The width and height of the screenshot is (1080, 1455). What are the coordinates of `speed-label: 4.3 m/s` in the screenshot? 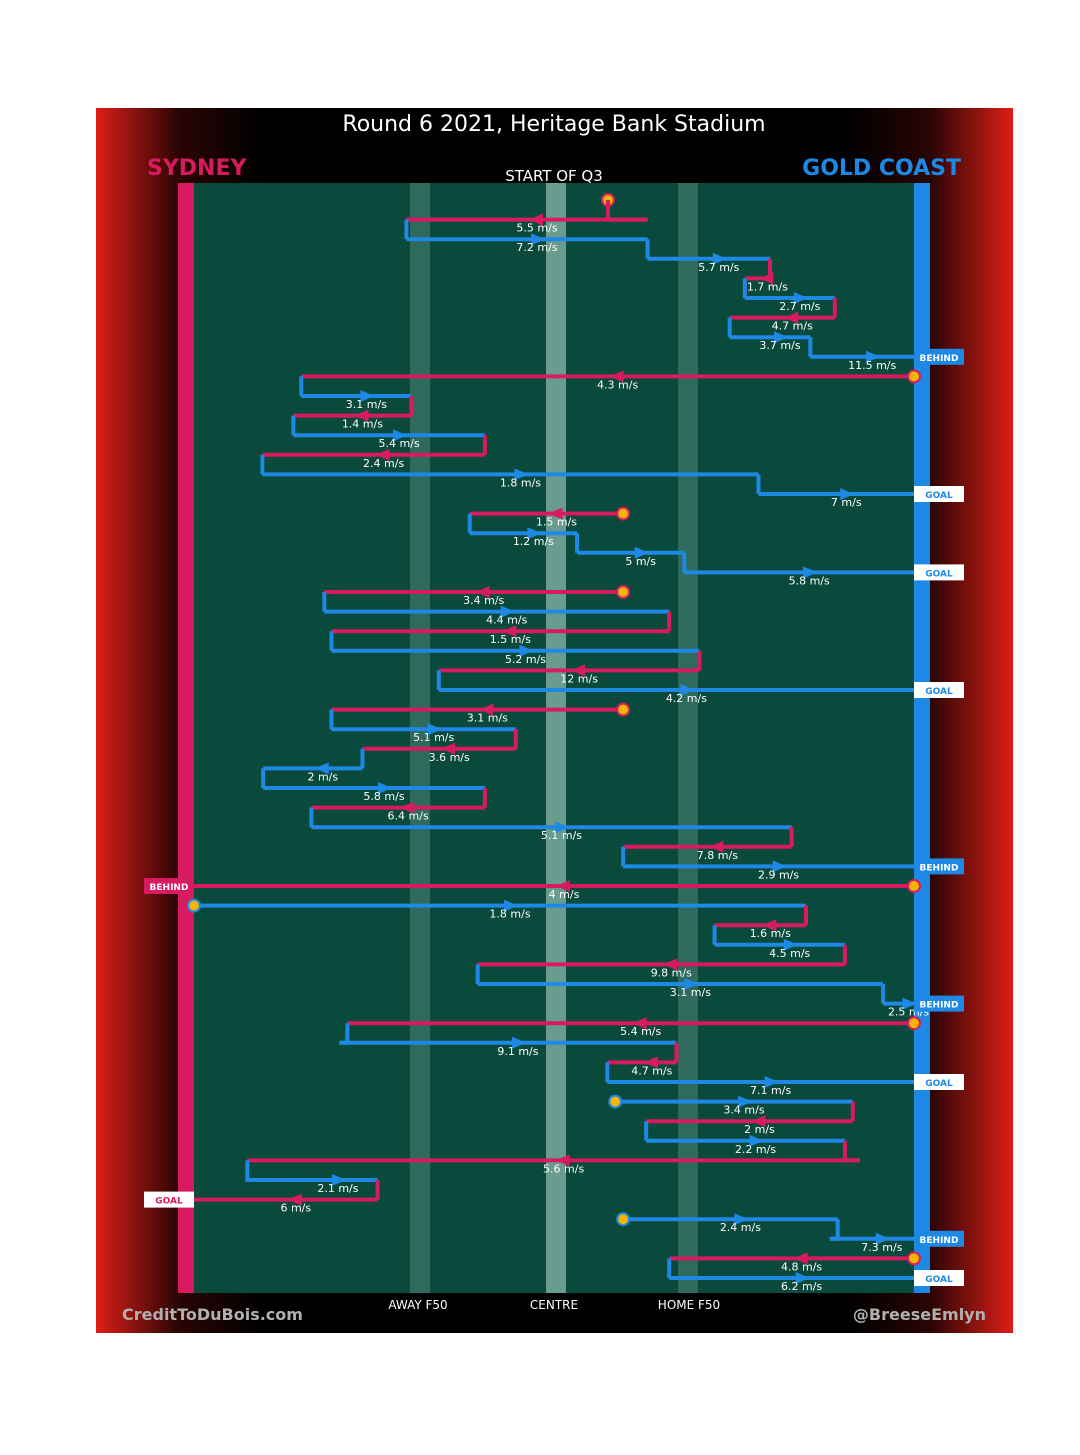 It's located at (617, 384).